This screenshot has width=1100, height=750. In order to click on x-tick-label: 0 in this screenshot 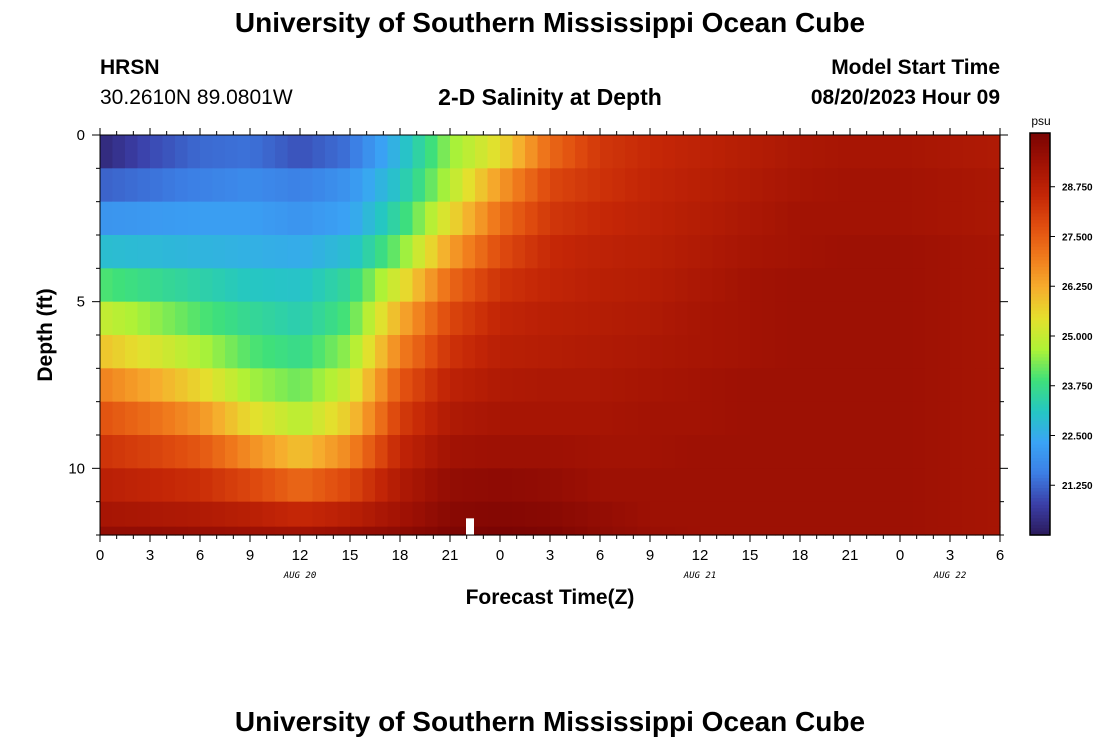, I will do `click(100, 555)`.